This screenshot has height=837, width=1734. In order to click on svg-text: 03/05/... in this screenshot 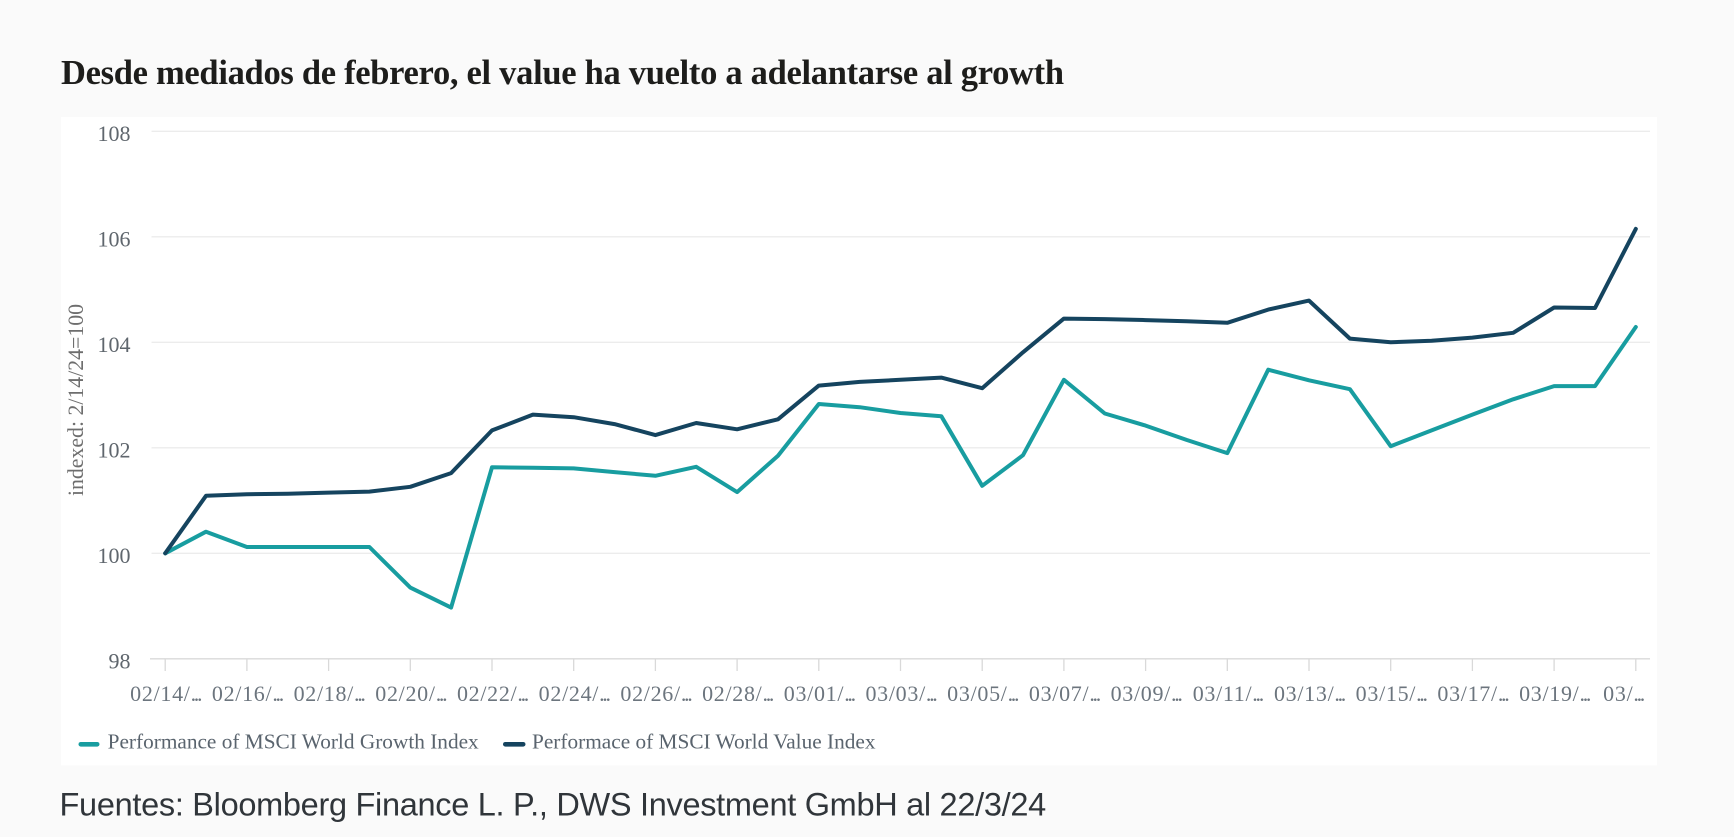, I will do `click(983, 693)`.